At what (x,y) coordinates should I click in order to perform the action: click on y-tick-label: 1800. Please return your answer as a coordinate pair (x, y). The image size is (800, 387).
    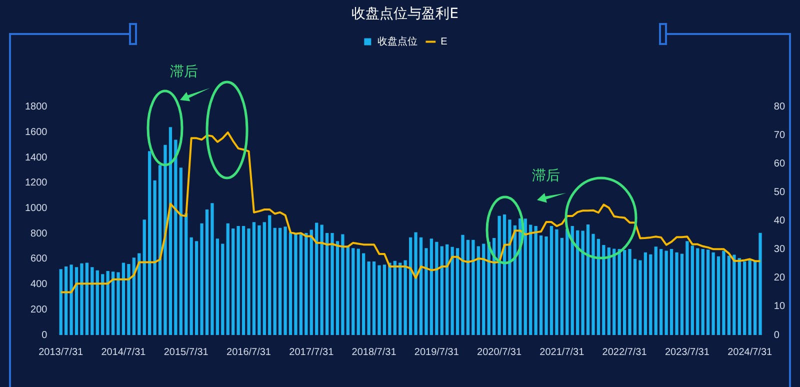
    Looking at the image, I should click on (36, 107).